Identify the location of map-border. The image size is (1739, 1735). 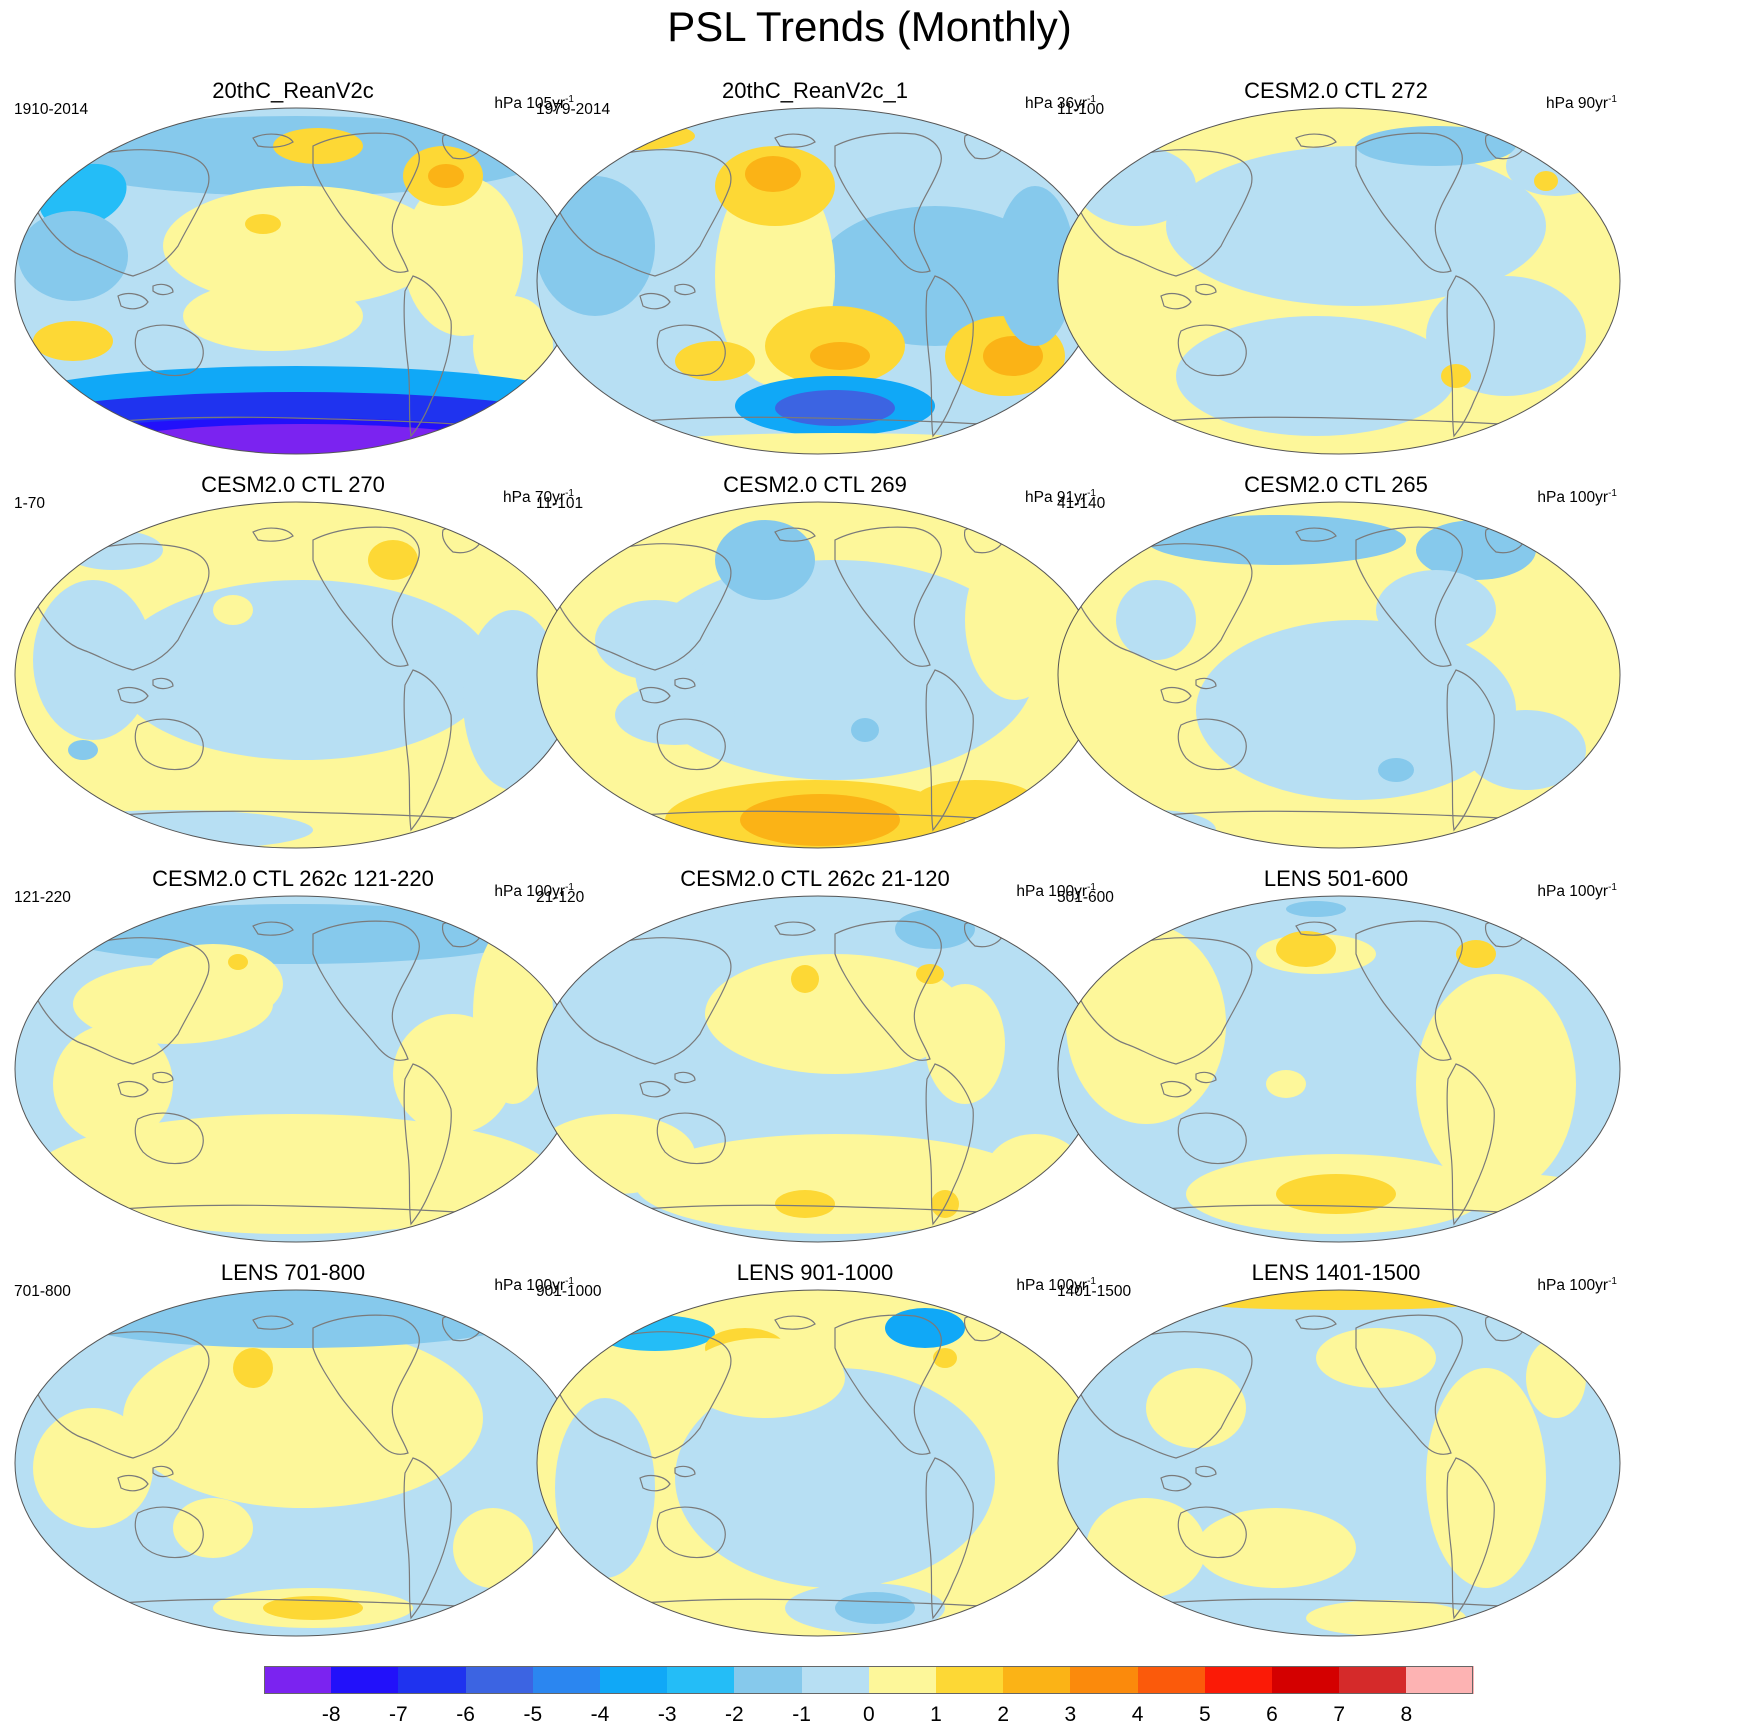
(1339, 675).